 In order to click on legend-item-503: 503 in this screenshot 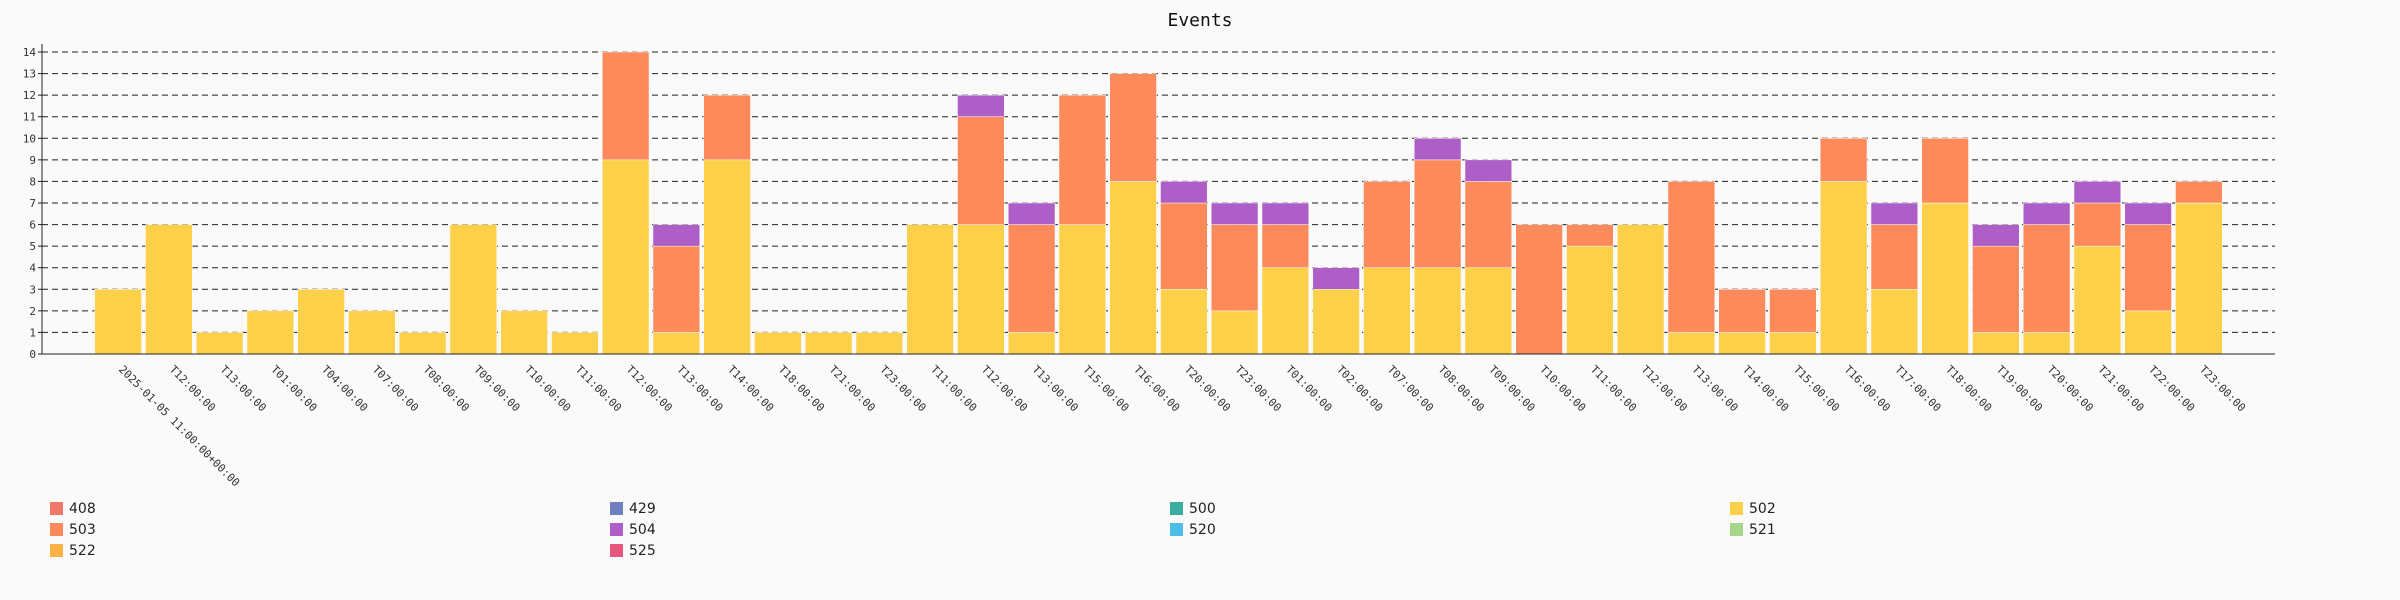, I will do `click(73, 530)`.